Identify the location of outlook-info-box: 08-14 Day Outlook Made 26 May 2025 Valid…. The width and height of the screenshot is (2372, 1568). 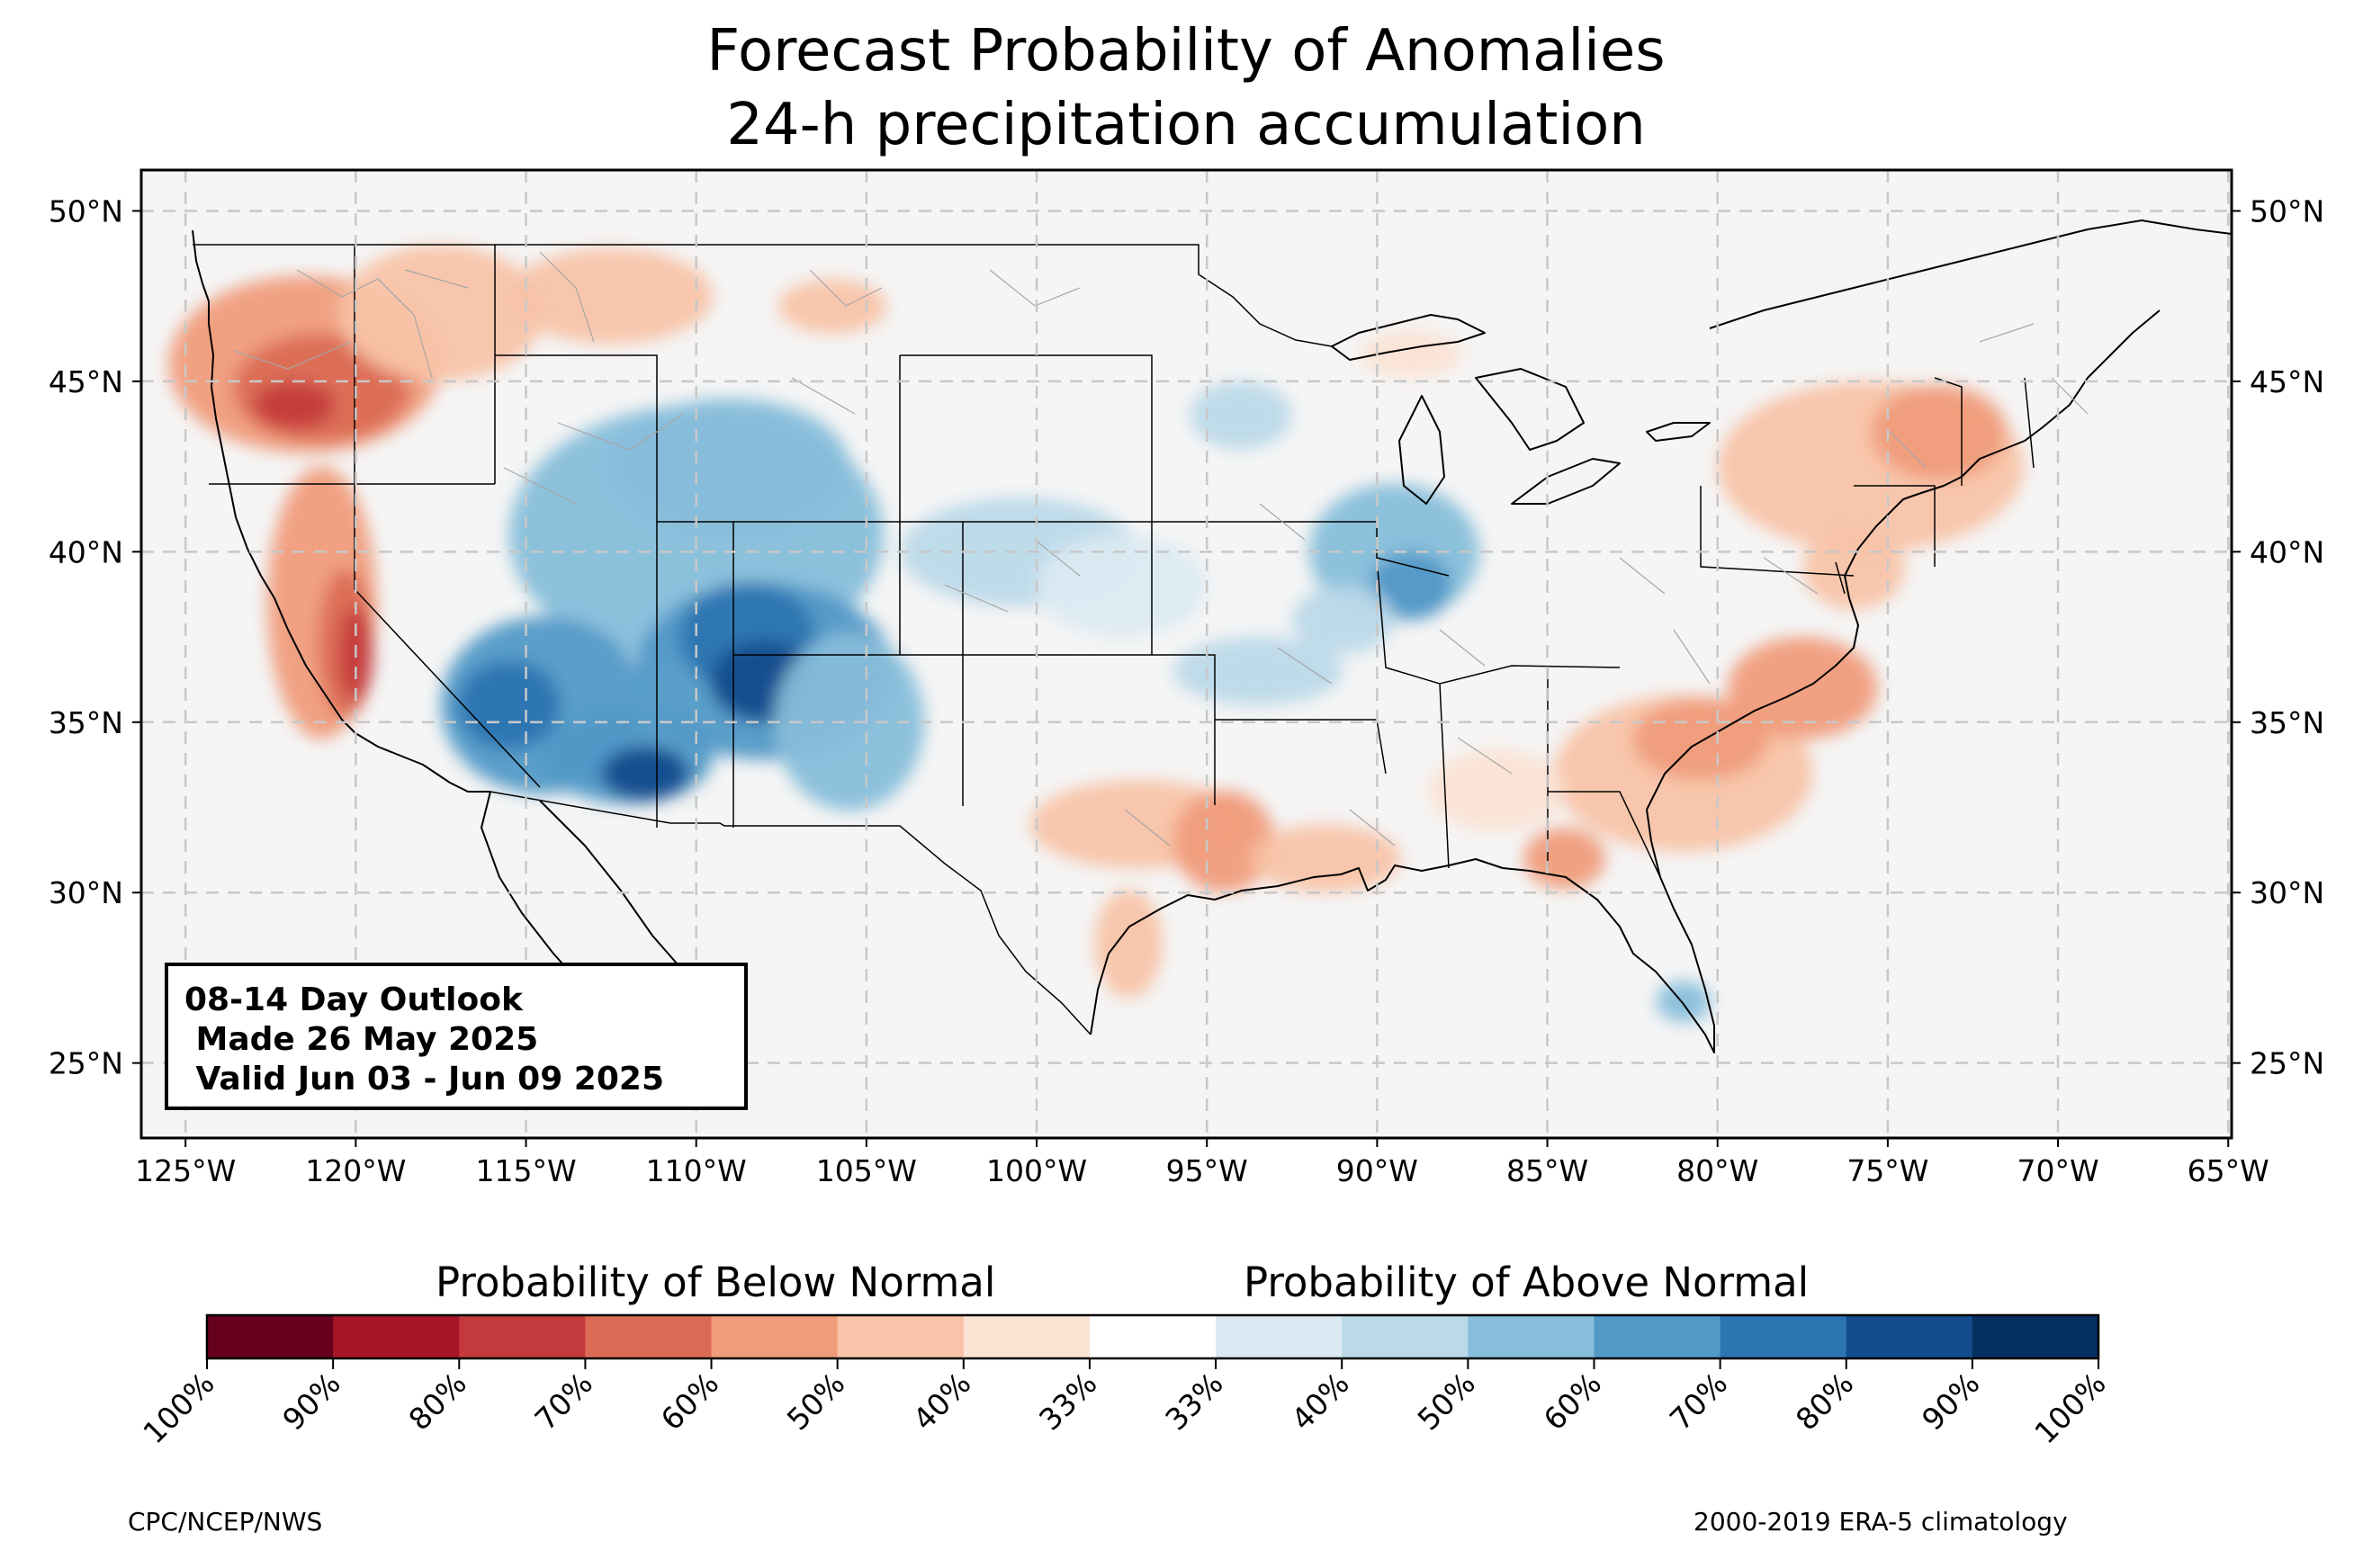
(456, 1036).